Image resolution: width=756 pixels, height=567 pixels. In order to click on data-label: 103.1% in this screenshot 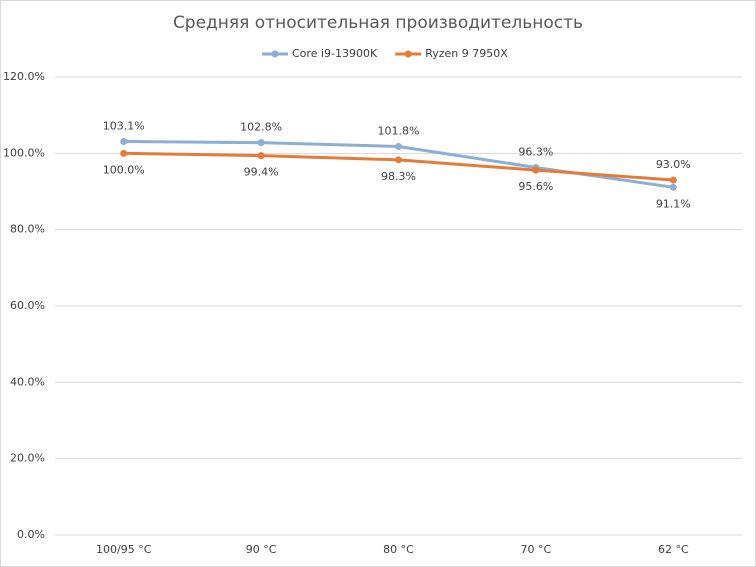, I will do `click(124, 126)`.